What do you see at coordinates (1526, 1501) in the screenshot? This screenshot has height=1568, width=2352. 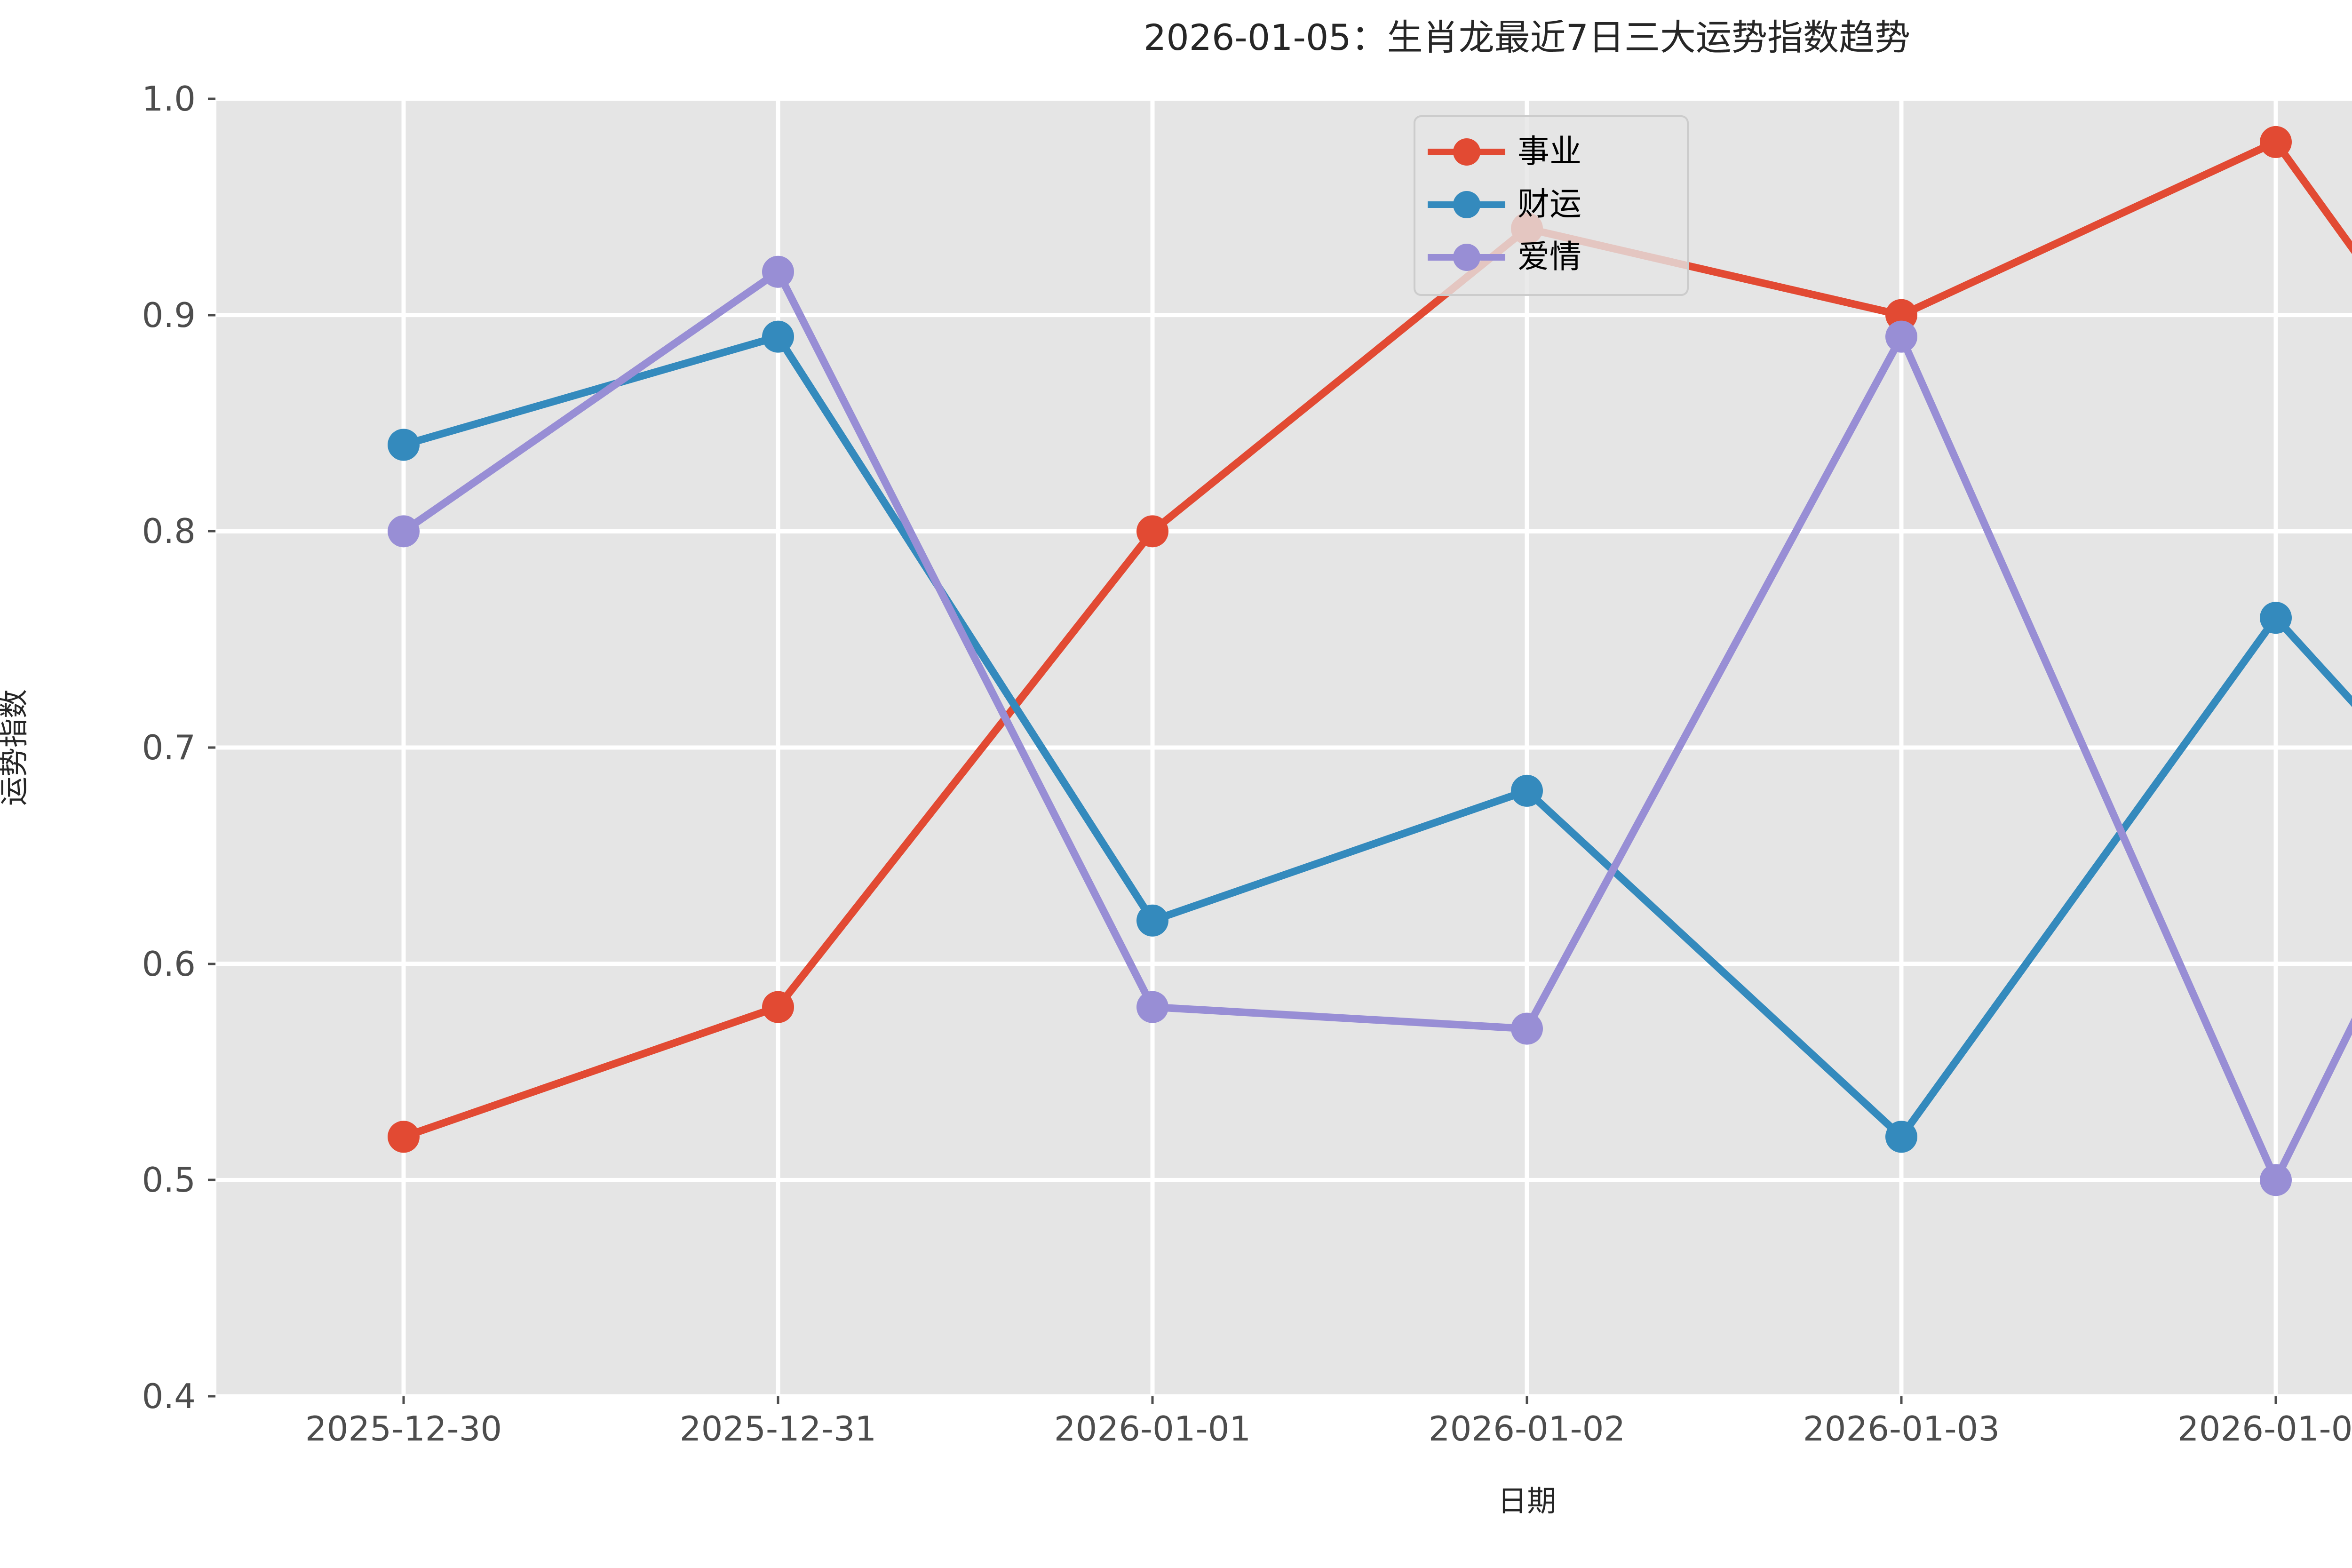 I see `x-axis-title: 日期` at bounding box center [1526, 1501].